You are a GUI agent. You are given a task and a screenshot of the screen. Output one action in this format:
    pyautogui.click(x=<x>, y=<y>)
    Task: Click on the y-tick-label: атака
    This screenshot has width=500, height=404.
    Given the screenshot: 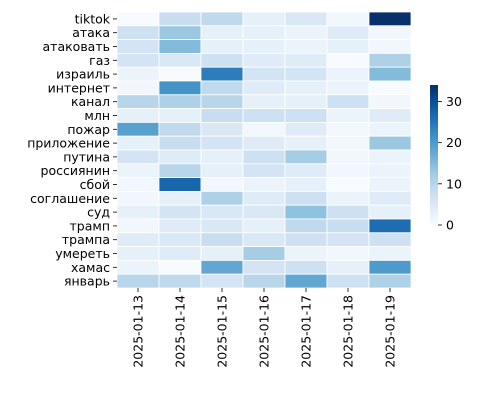 What is the action you would take?
    pyautogui.click(x=91, y=32)
    